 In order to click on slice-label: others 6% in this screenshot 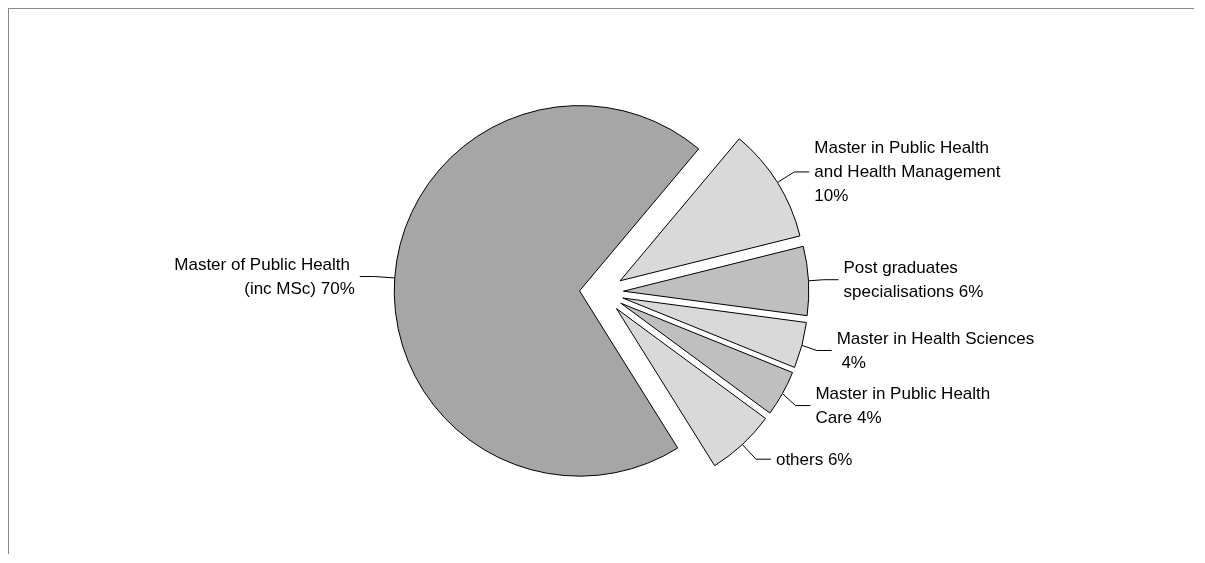, I will do `click(814, 459)`.